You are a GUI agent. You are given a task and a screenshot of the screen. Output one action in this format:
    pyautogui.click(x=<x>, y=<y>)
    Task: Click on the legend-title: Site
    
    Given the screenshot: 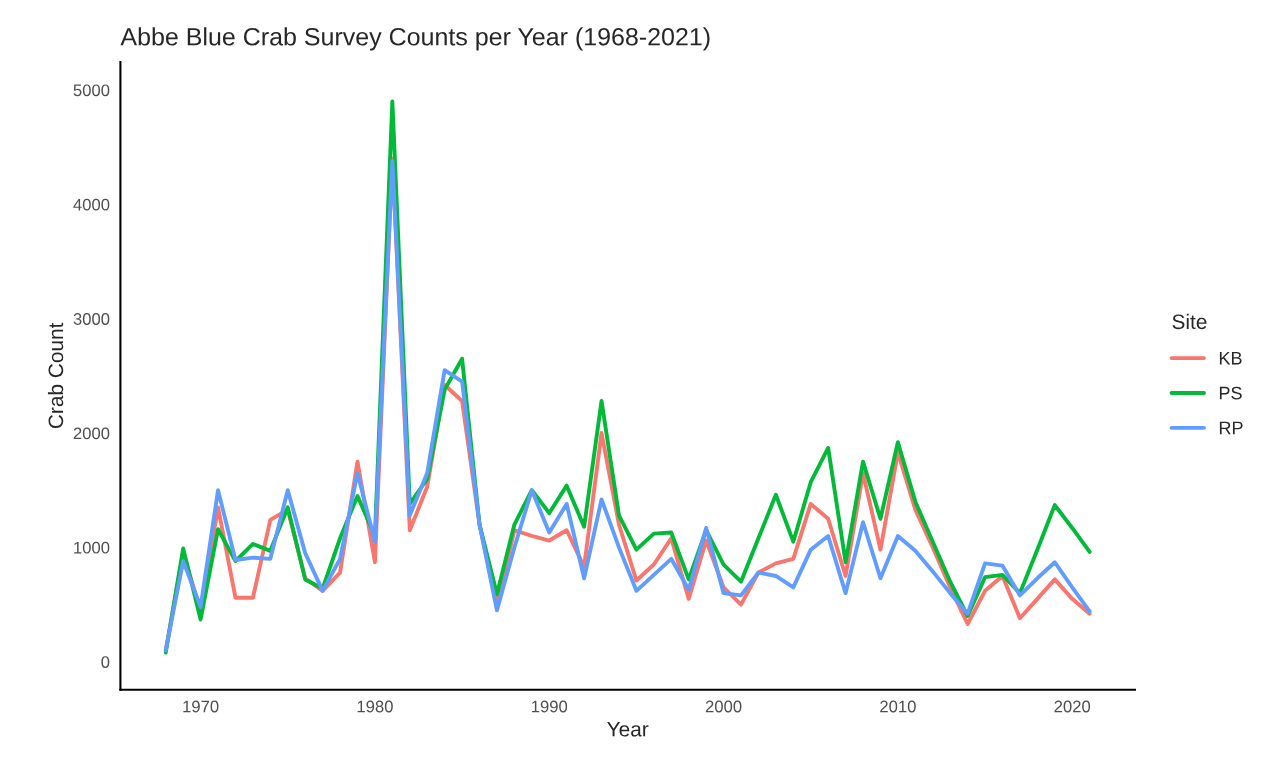 What is the action you would take?
    pyautogui.click(x=1189, y=321)
    